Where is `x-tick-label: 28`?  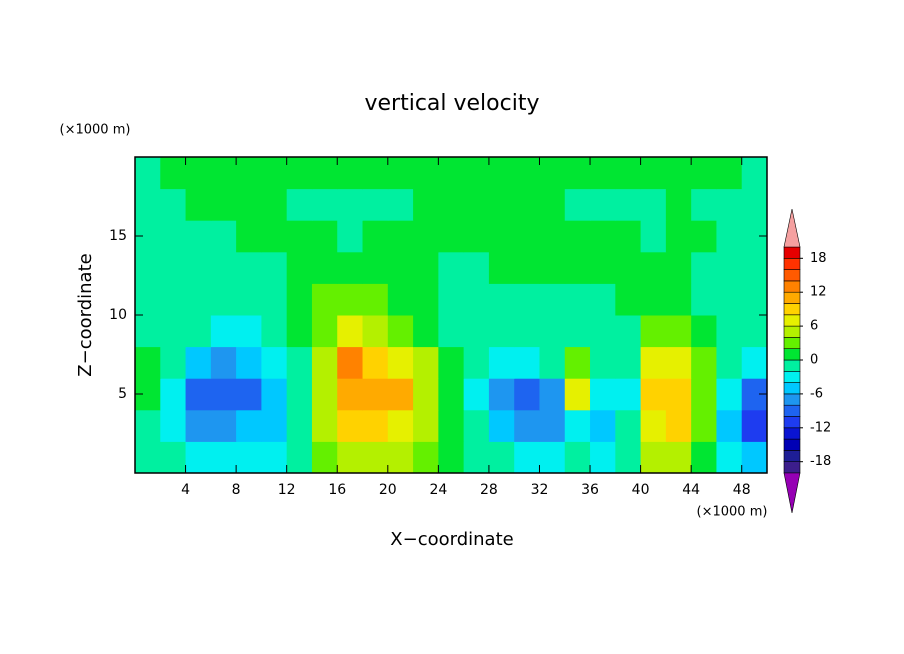 x-tick-label: 28 is located at coordinates (489, 490).